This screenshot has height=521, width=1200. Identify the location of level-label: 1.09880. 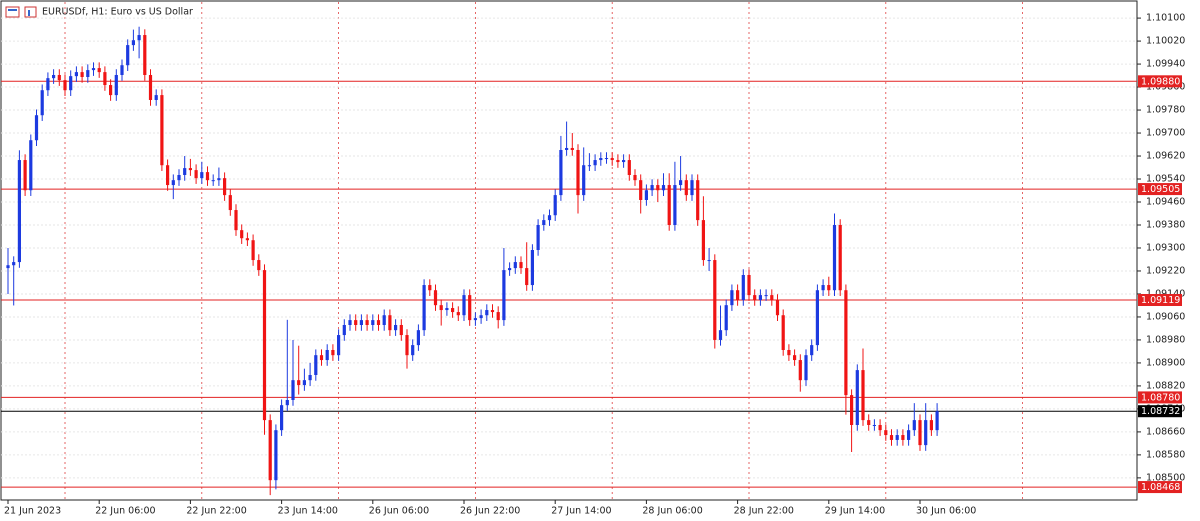
(1160, 81).